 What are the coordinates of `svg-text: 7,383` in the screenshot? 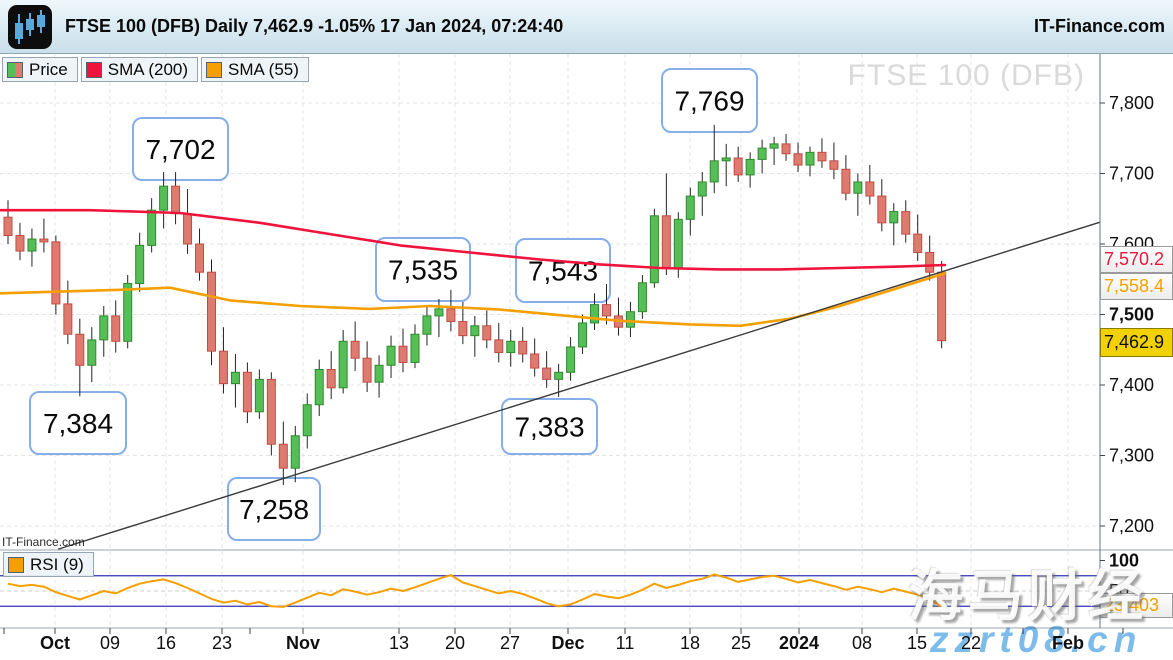 It's located at (549, 427).